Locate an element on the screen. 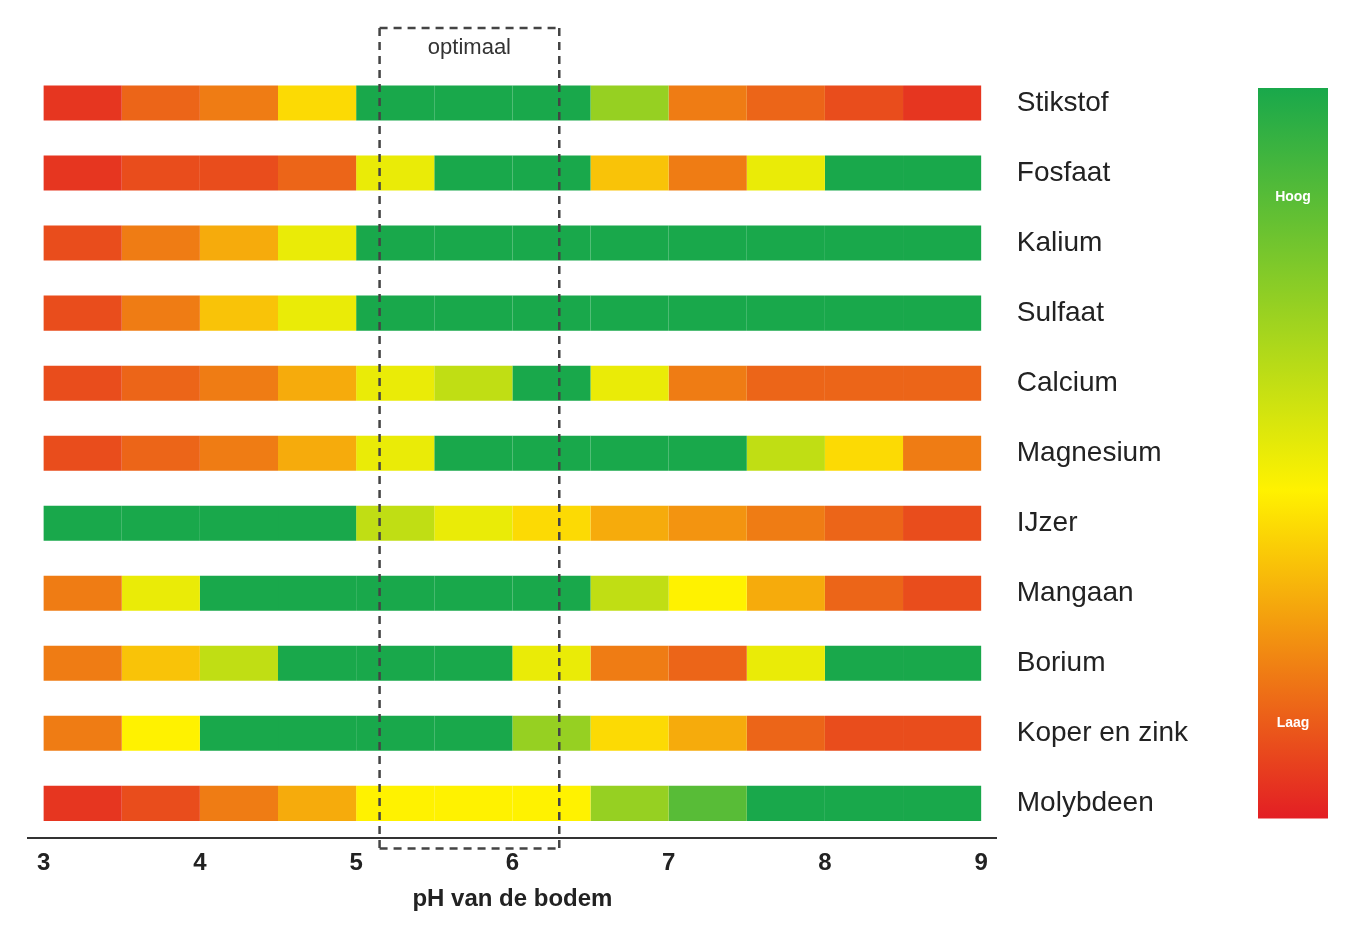 The width and height of the screenshot is (1371, 945). annotation: optimaal is located at coordinates (469, 47).